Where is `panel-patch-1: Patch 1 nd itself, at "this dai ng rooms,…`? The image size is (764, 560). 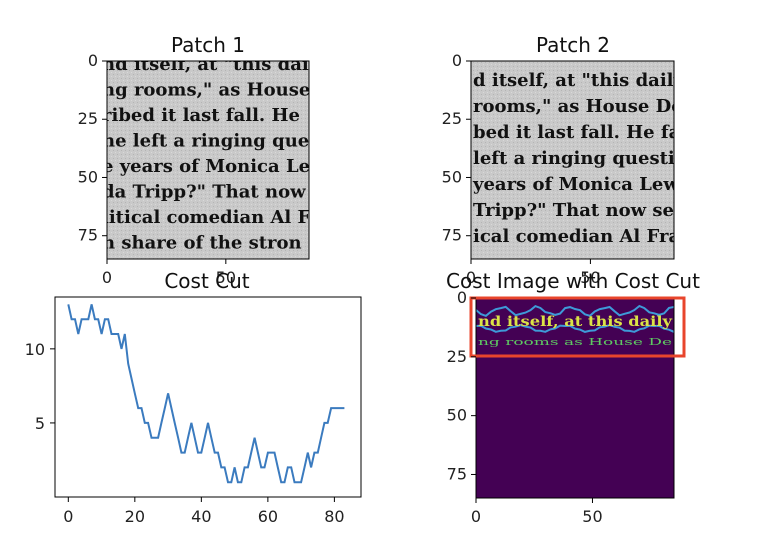 panel-patch-1: Patch 1 nd itself, at "this dai ng rooms,… is located at coordinates (198, 160).